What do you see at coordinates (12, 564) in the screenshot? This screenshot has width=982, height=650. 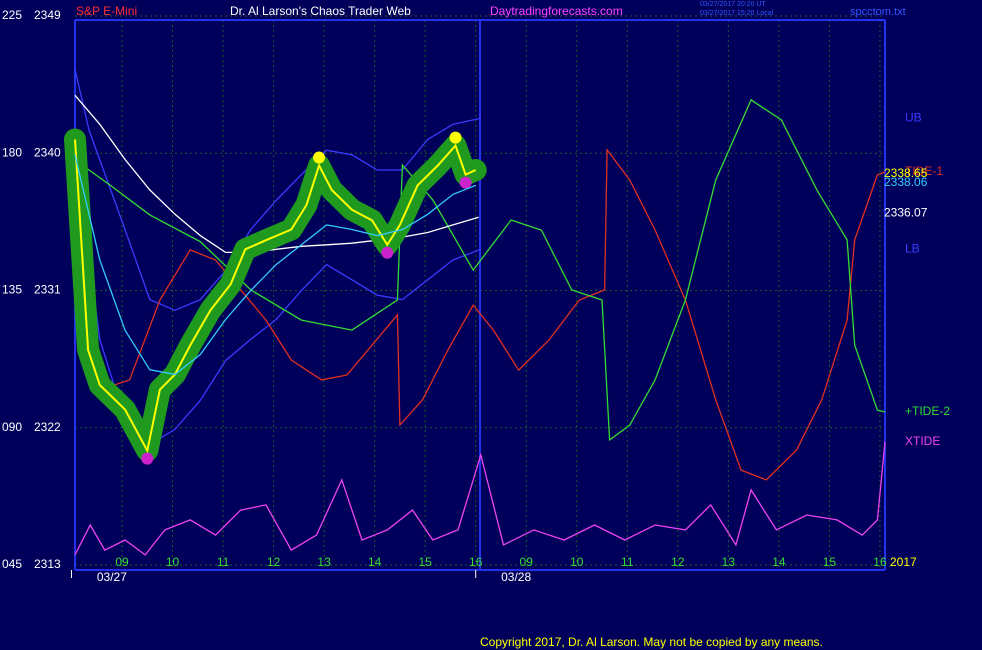 I see `y2-tick-label: 045` at bounding box center [12, 564].